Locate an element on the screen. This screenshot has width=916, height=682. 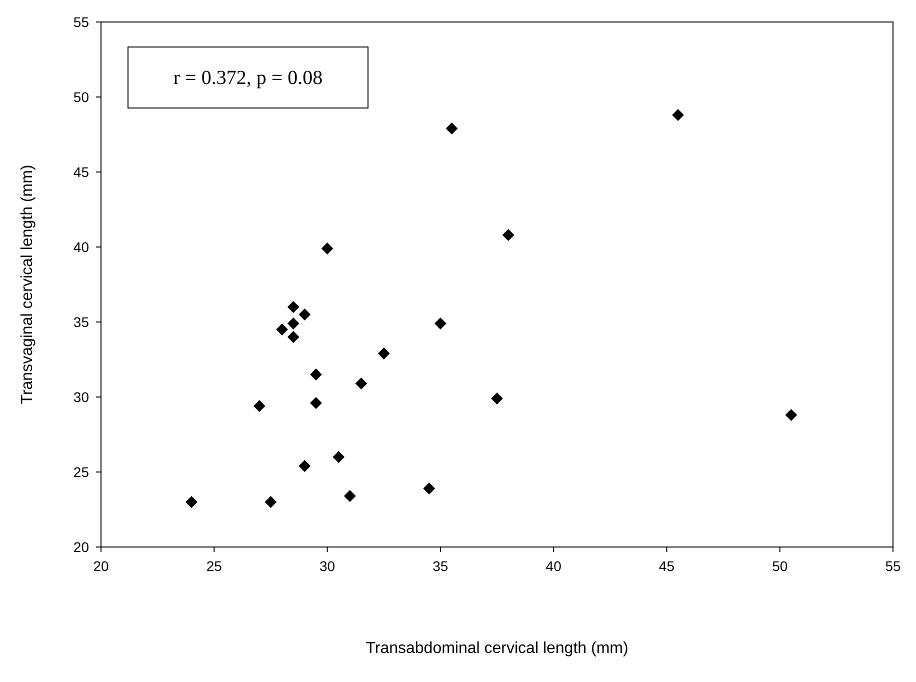
x-tick-label: 50 is located at coordinates (780, 566).